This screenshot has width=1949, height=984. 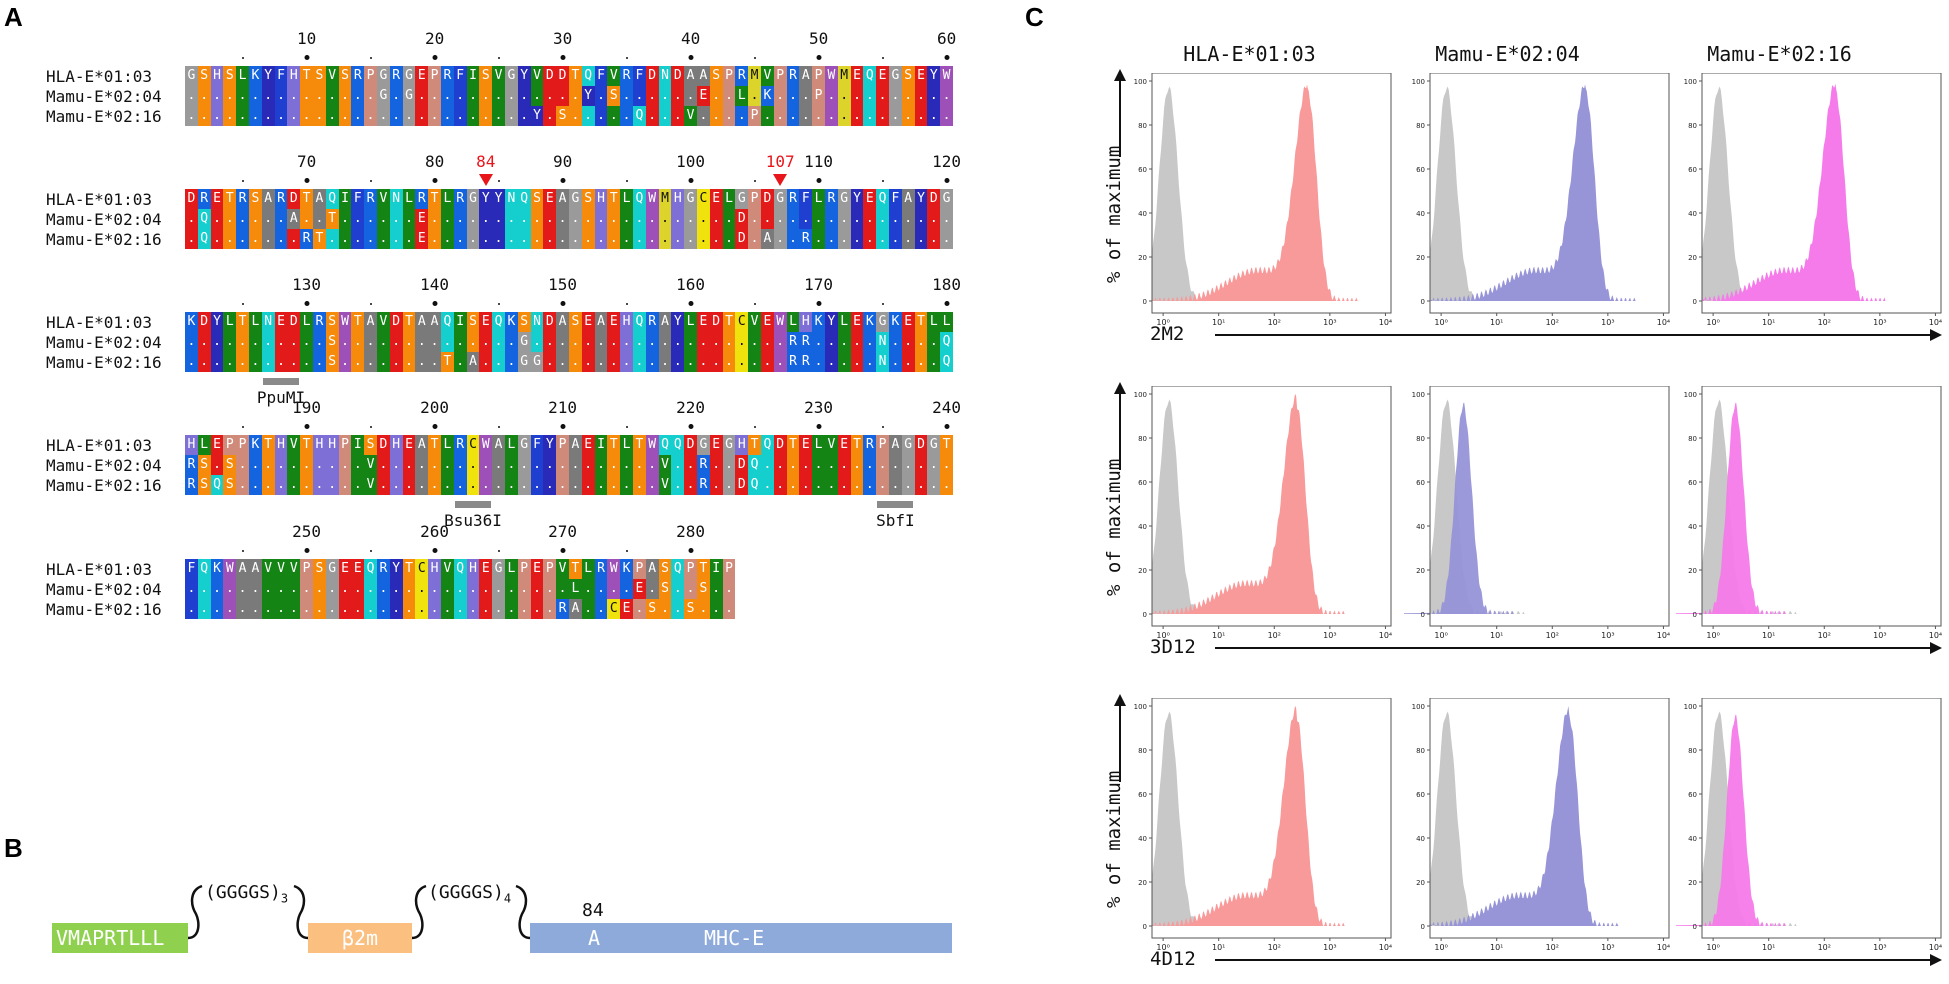 I want to click on restriction-site-bar, so click(x=473, y=504).